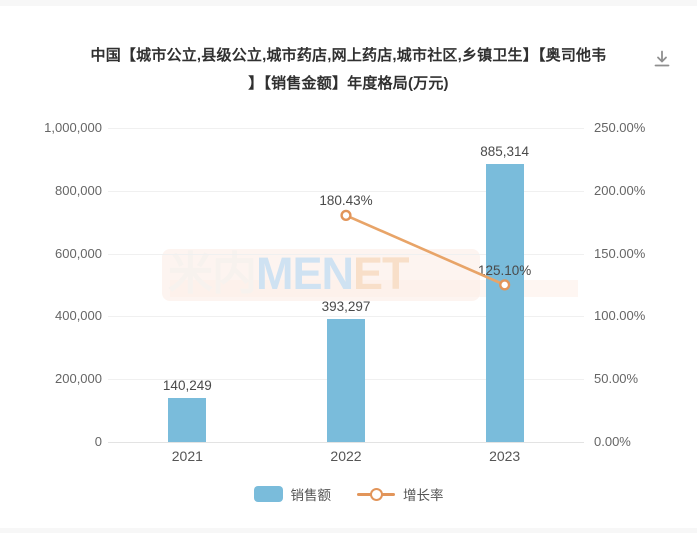  What do you see at coordinates (662, 59) in the screenshot?
I see `download-icon` at bounding box center [662, 59].